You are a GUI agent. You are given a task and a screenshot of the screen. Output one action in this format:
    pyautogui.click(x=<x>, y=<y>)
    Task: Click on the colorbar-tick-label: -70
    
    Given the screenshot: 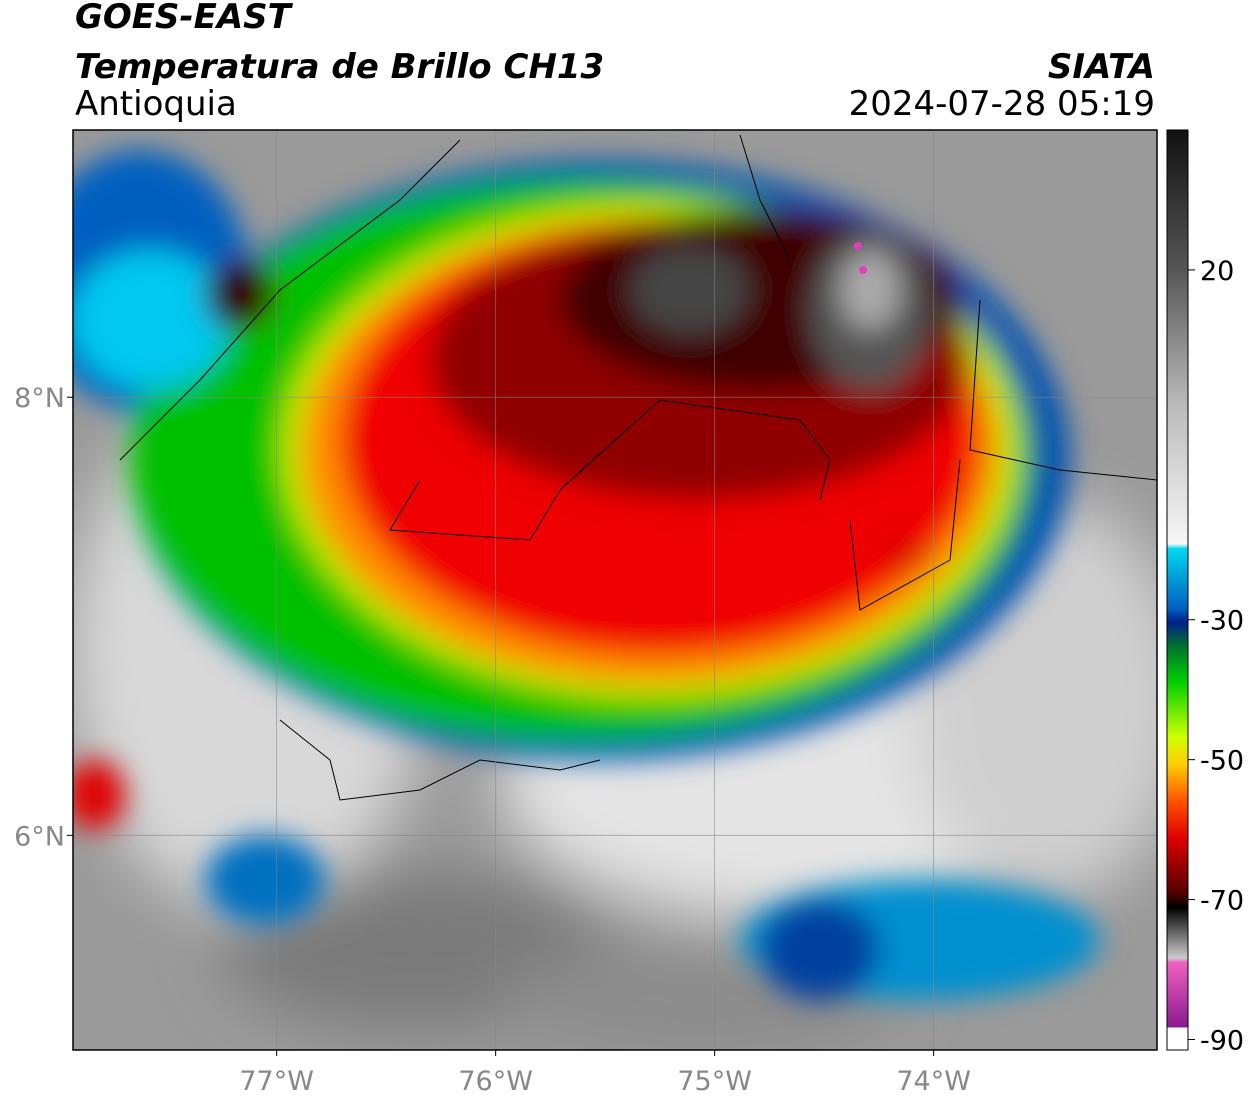 What is the action you would take?
    pyautogui.click(x=1222, y=901)
    